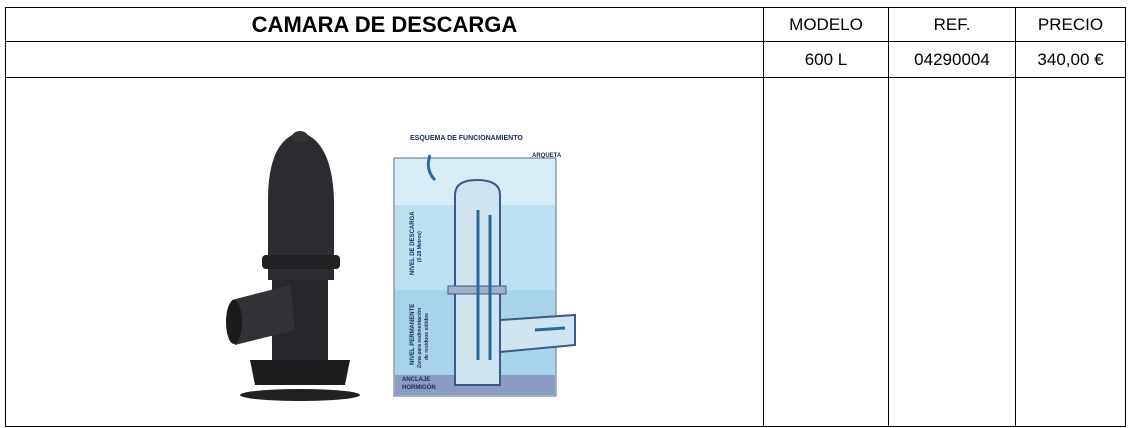 The image size is (1130, 428). I want to click on header-cell: PRECIO, so click(1070, 24).